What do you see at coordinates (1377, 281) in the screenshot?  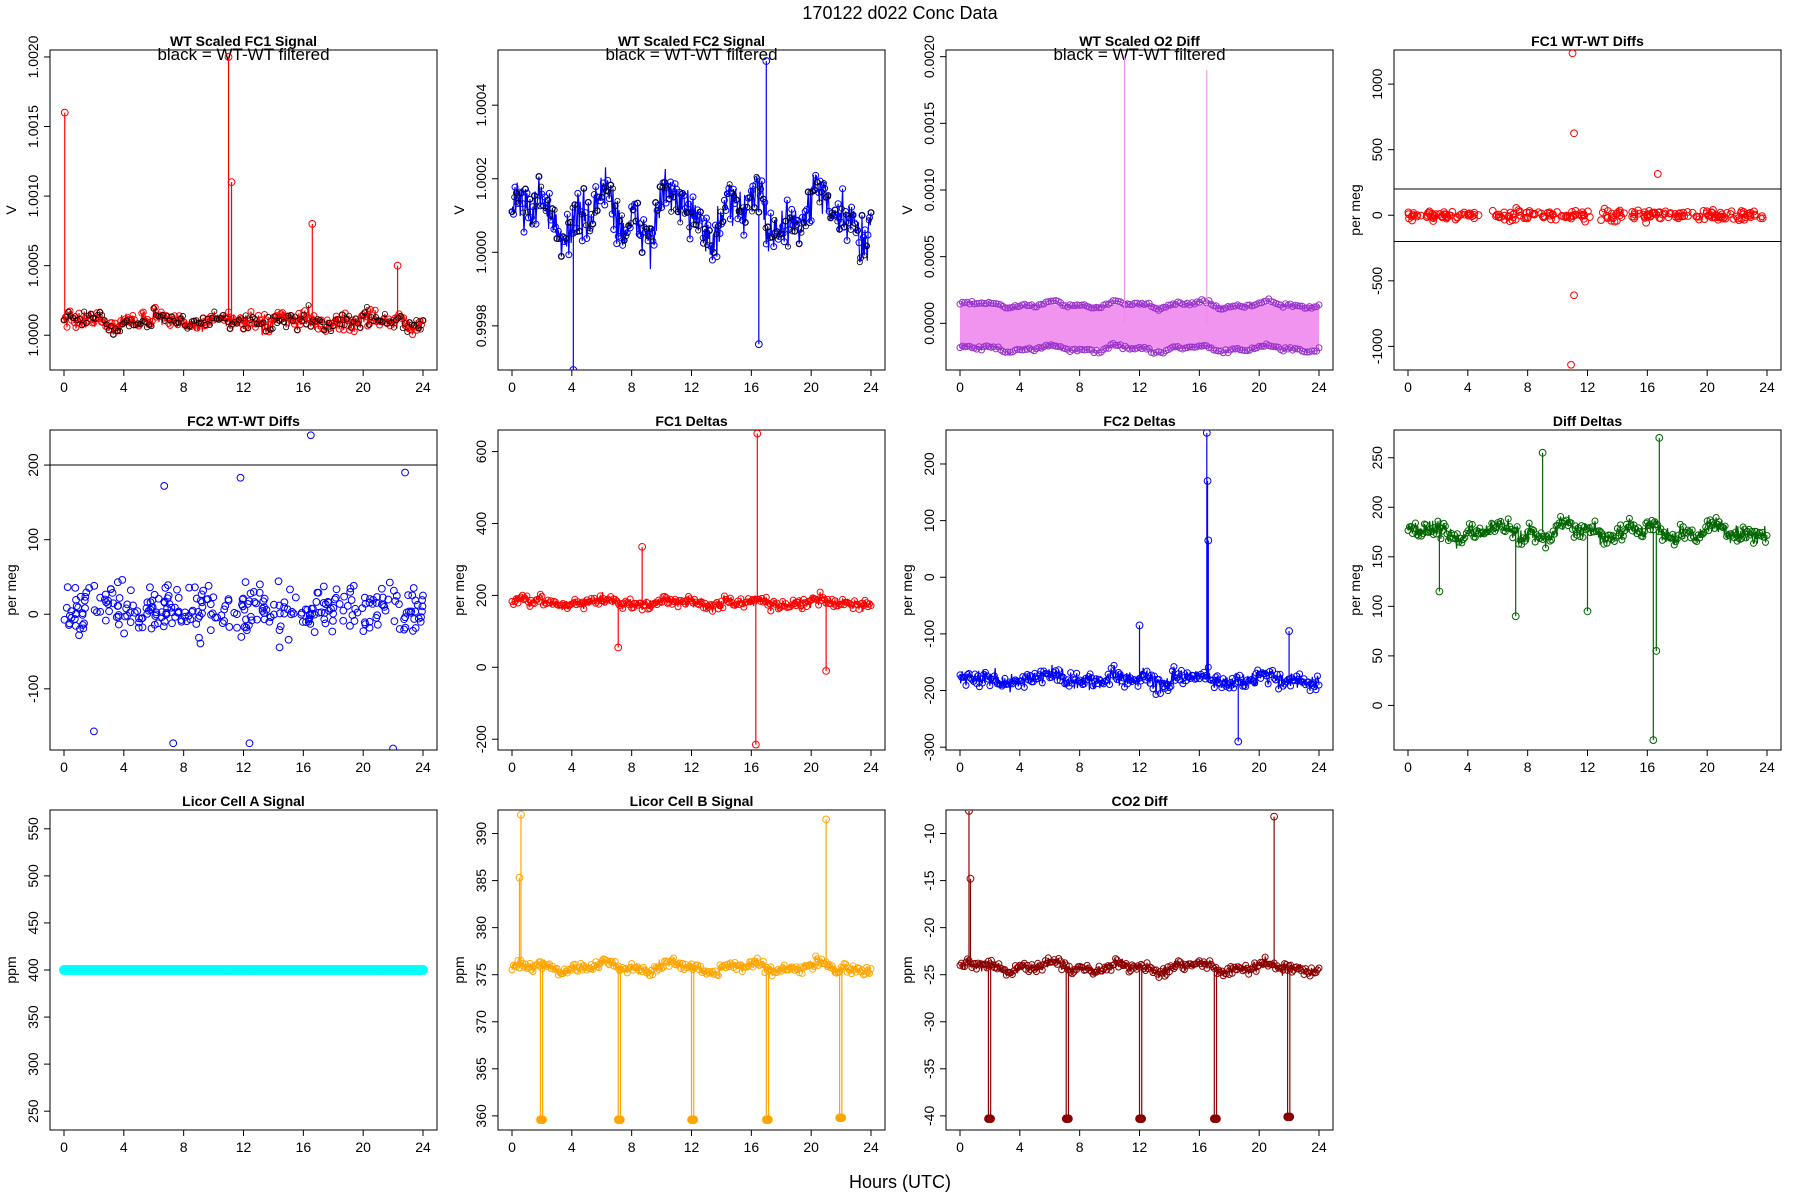 I see `y-tick-label: -500` at bounding box center [1377, 281].